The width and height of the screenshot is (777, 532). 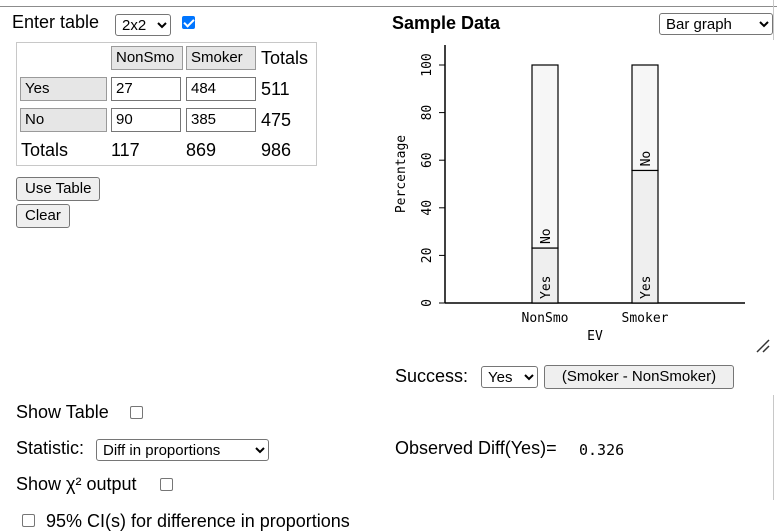 What do you see at coordinates (166, 104) in the screenshot?
I see `contingency-table` at bounding box center [166, 104].